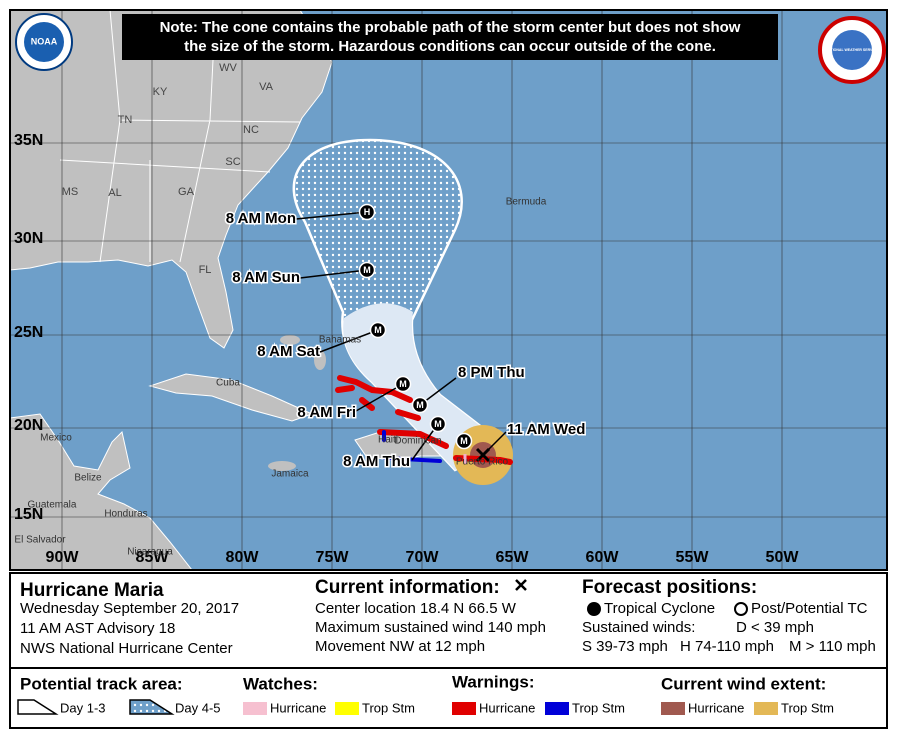 Image resolution: width=897 pixels, height=736 pixels. Describe the element at coordinates (88, 478) in the screenshot. I see `place-label: Belize` at that location.